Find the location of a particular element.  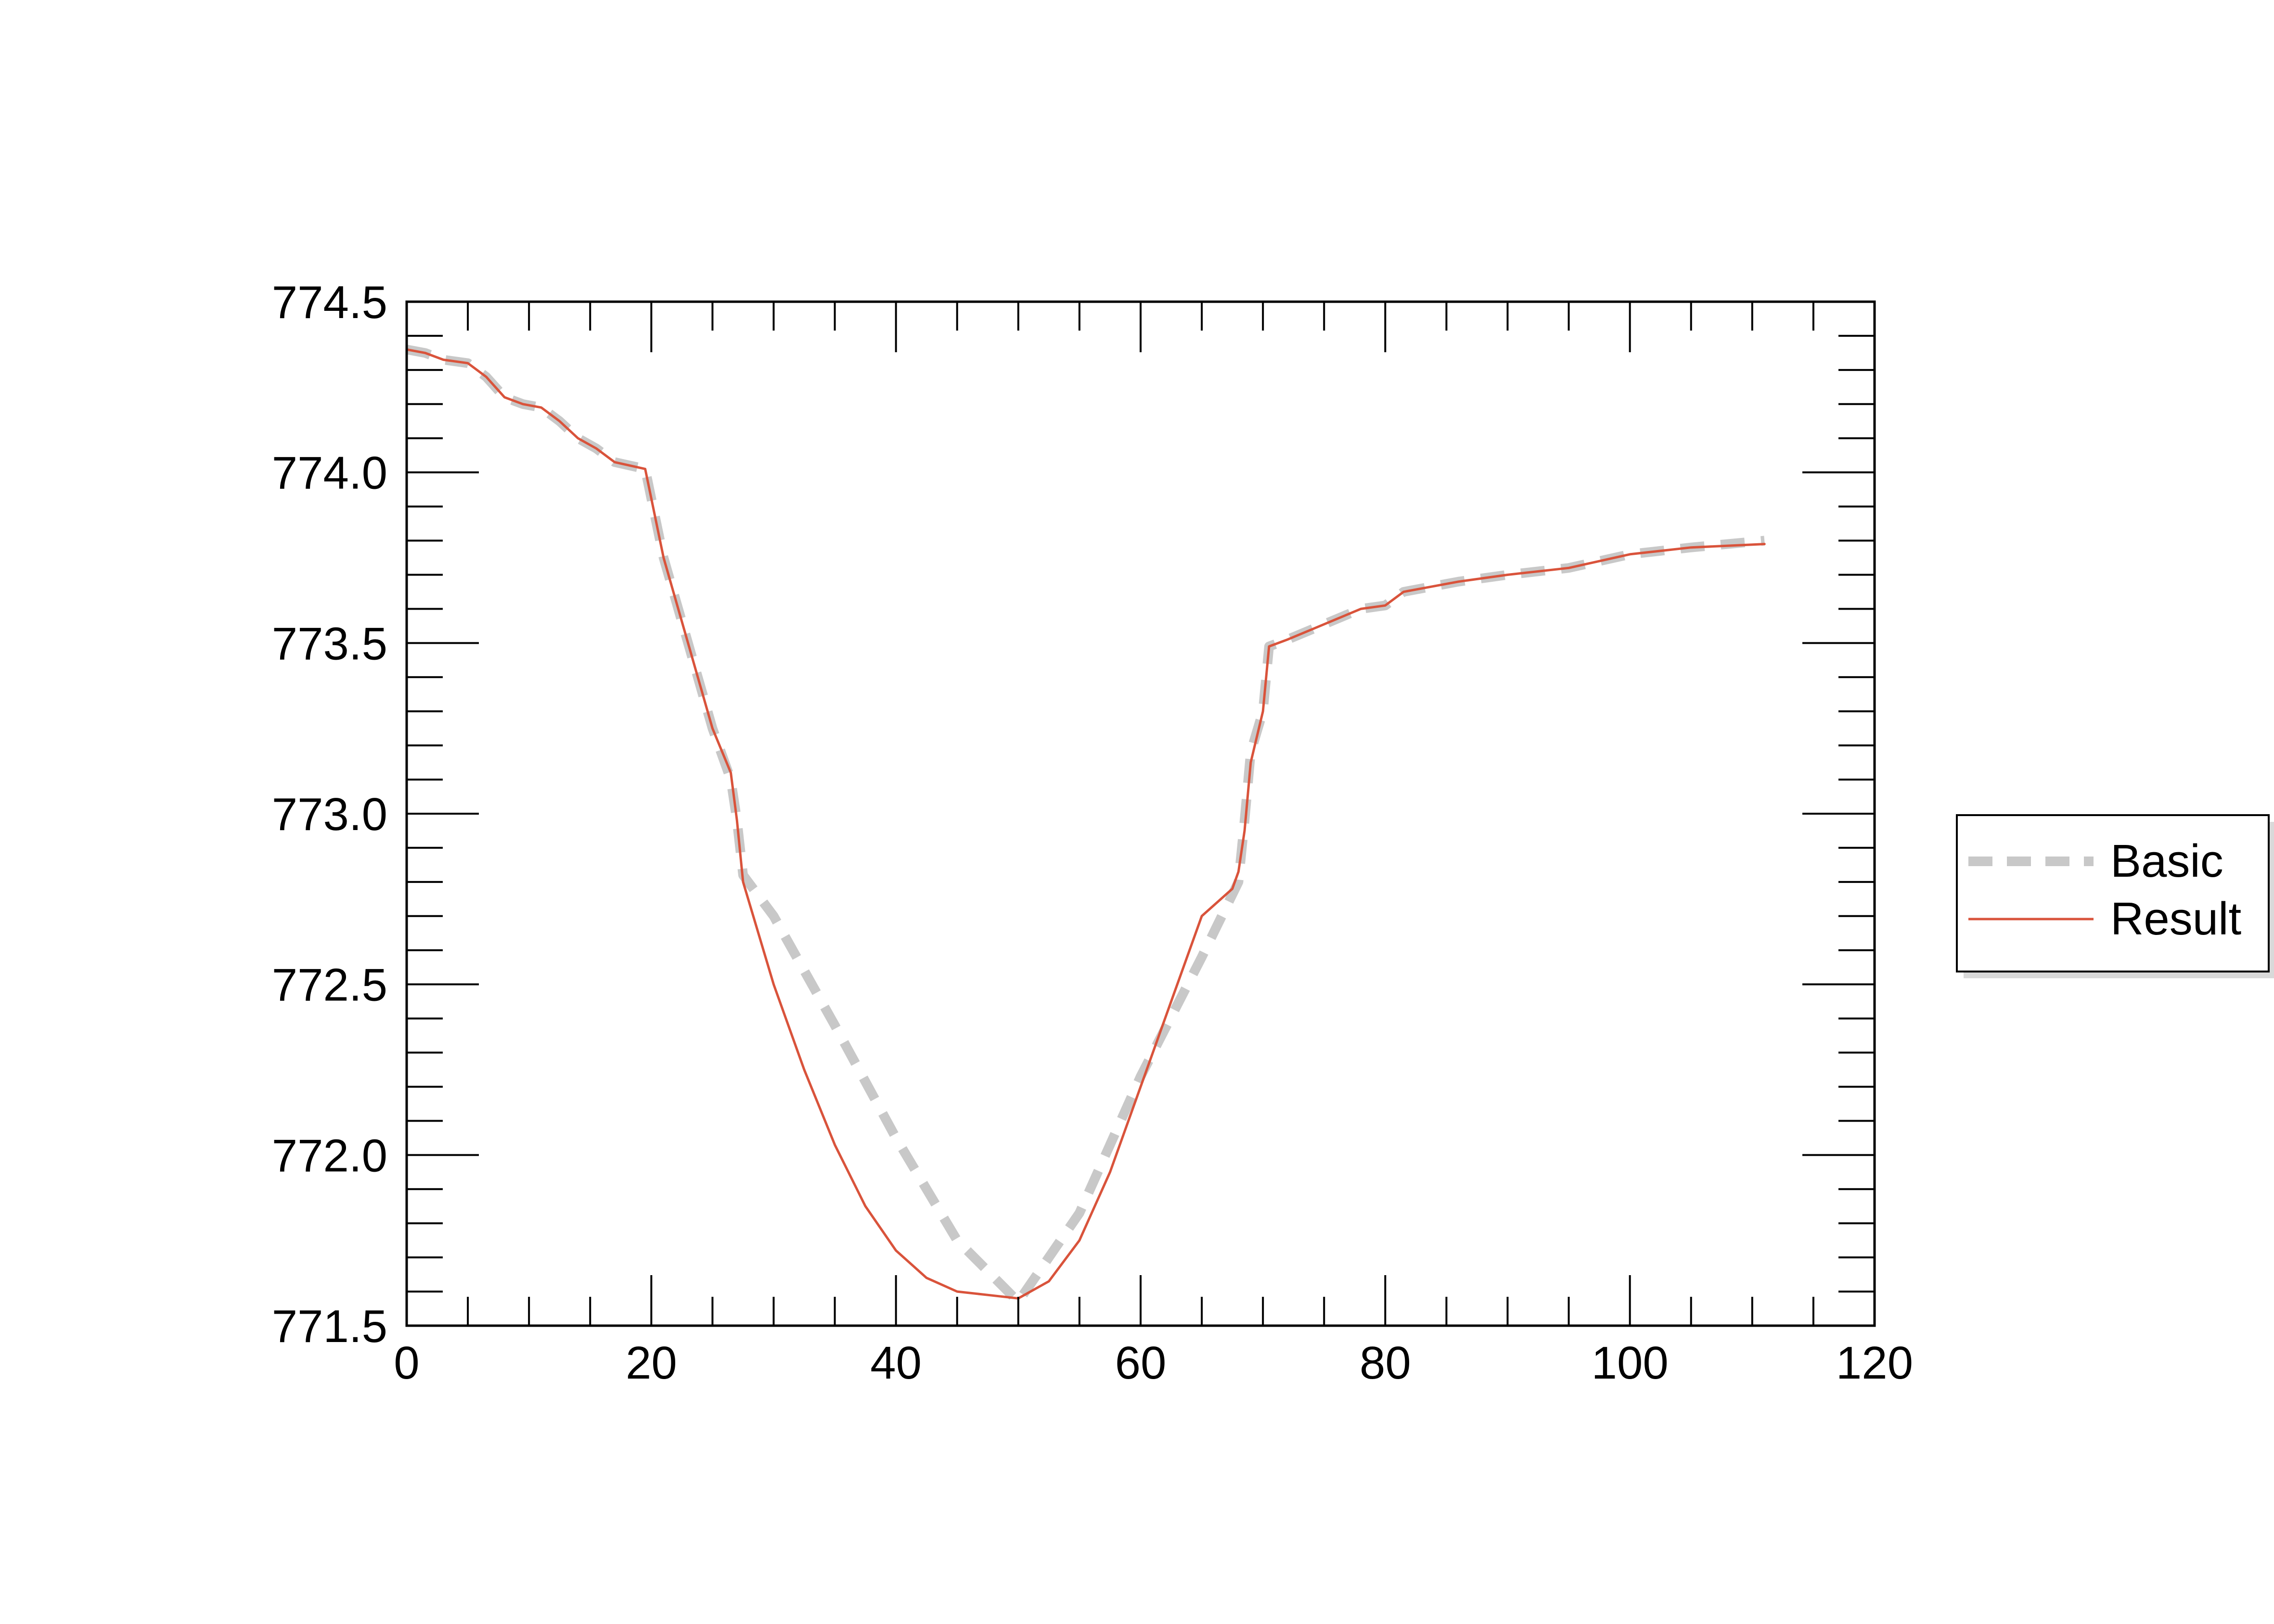

x-tick-label: 100 is located at coordinates (1630, 1363).